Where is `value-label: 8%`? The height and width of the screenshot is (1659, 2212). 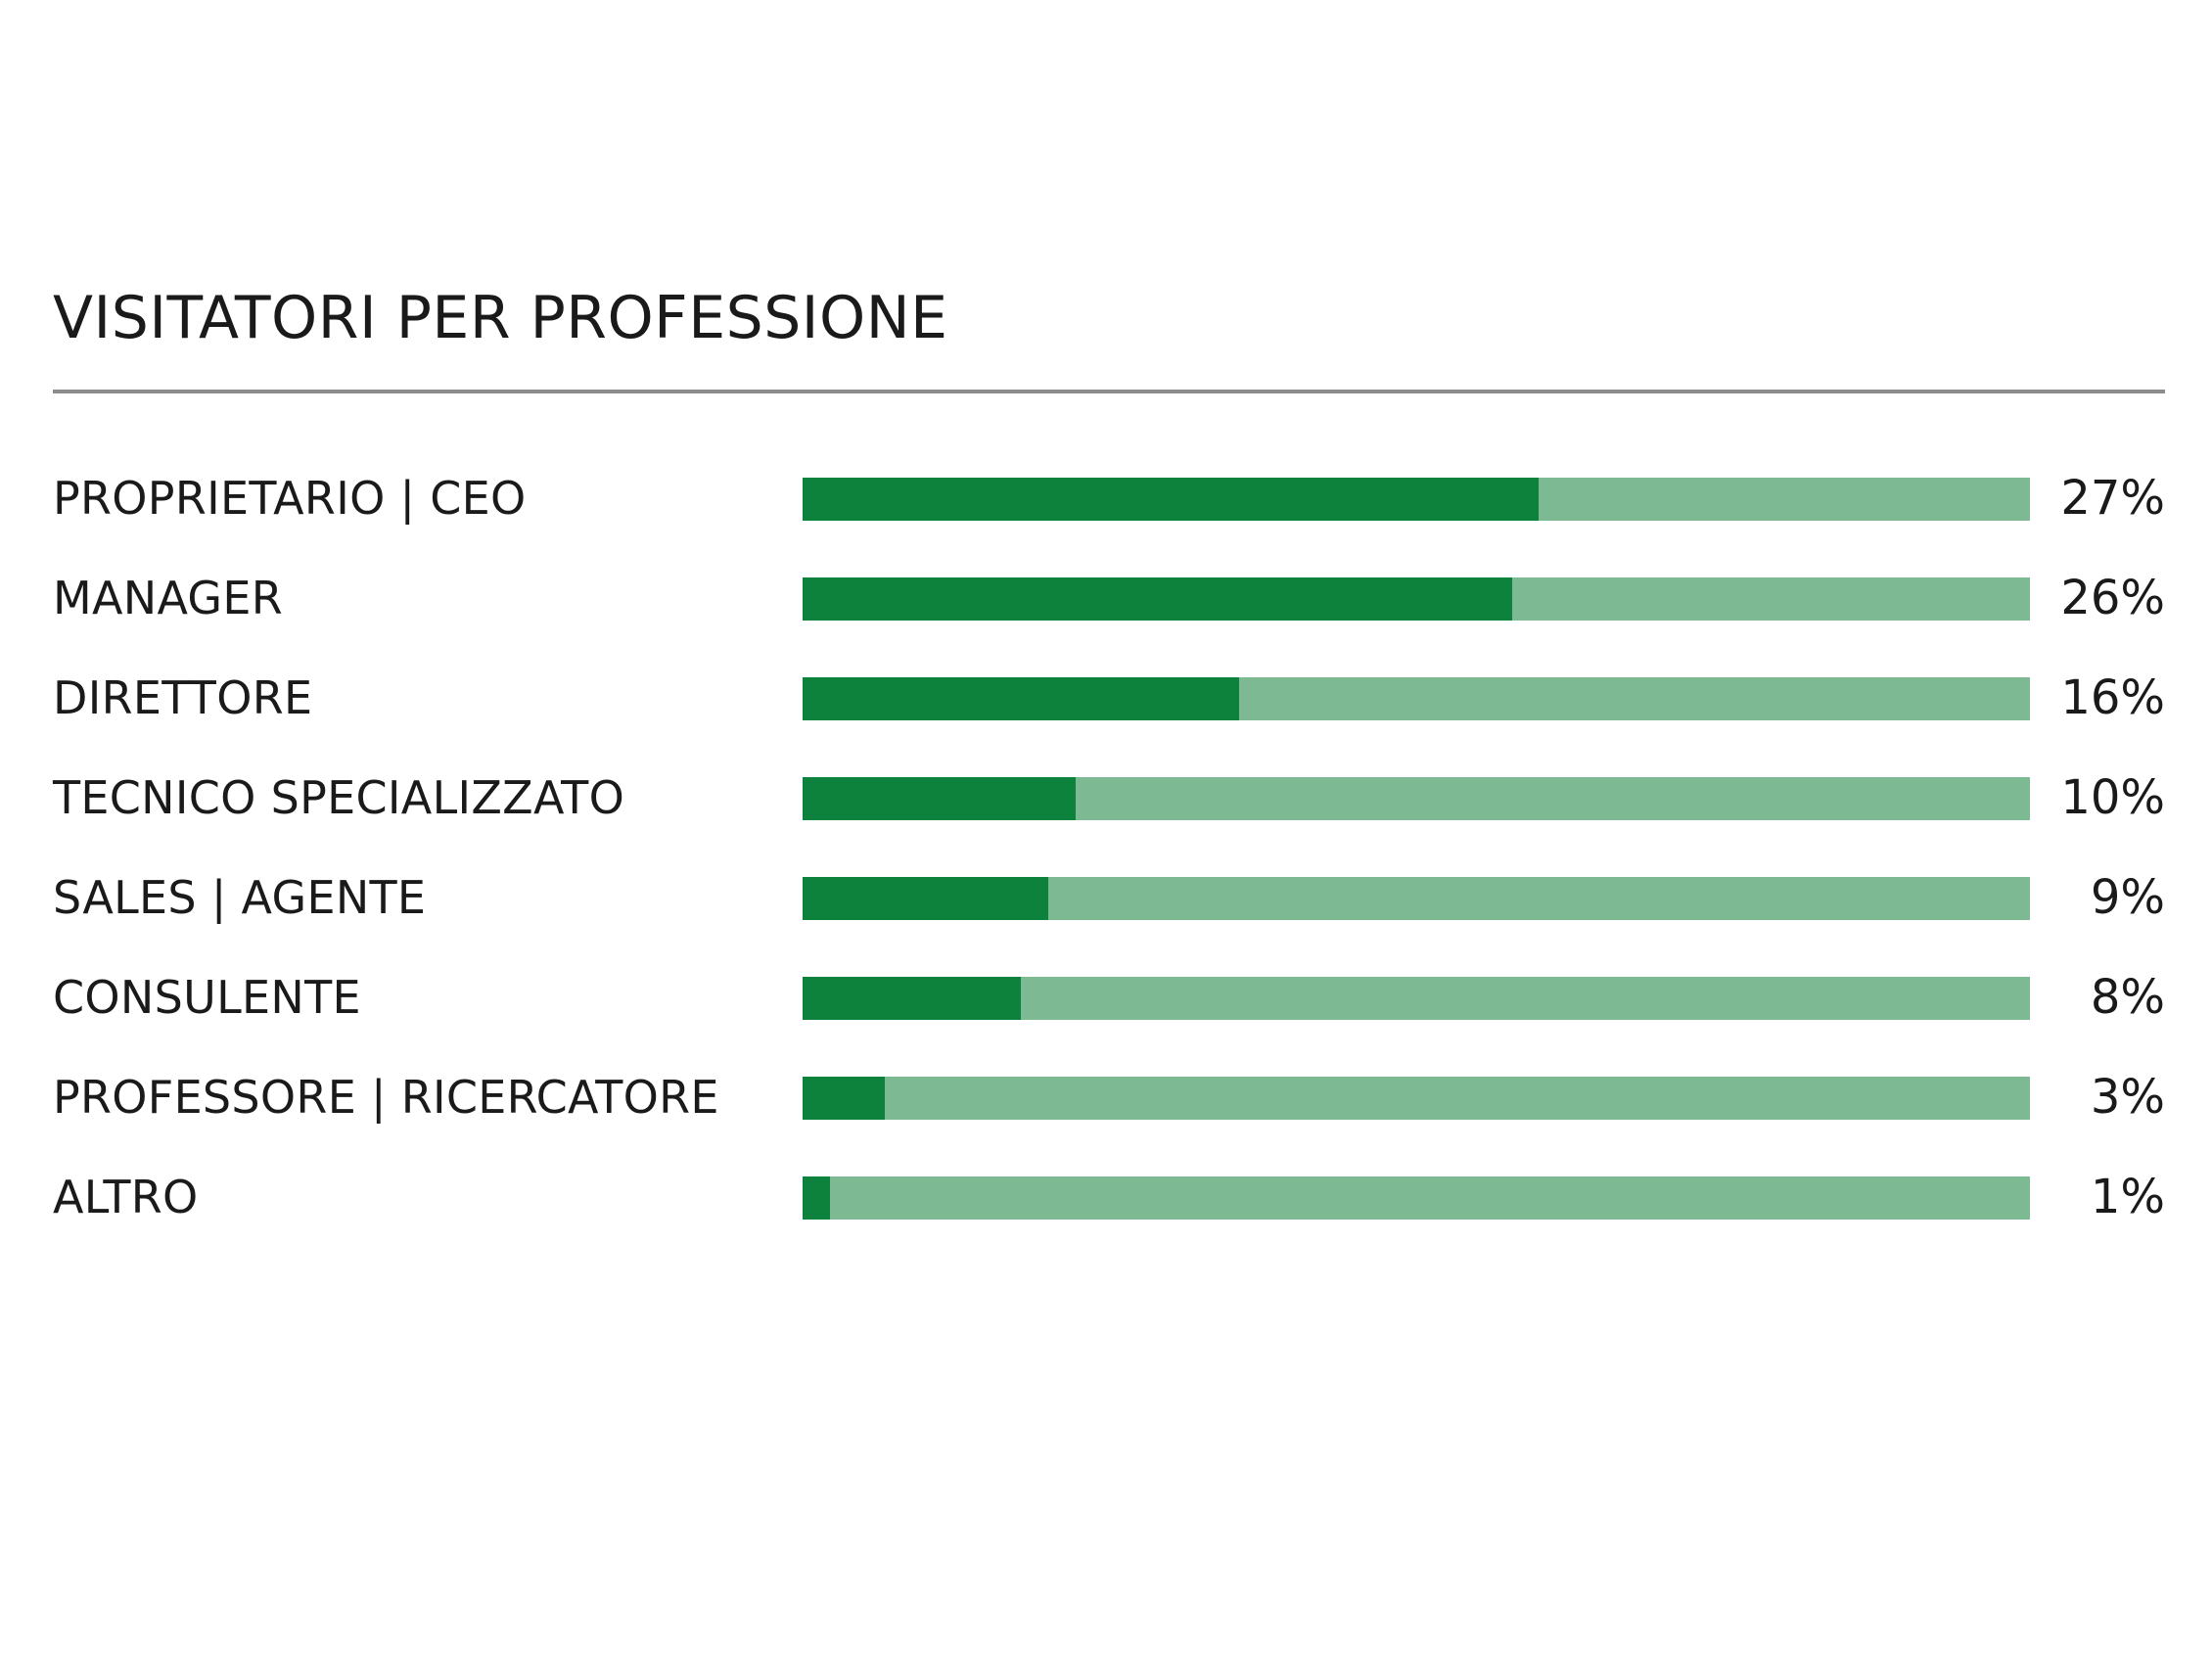 value-label: 8% is located at coordinates (2127, 997).